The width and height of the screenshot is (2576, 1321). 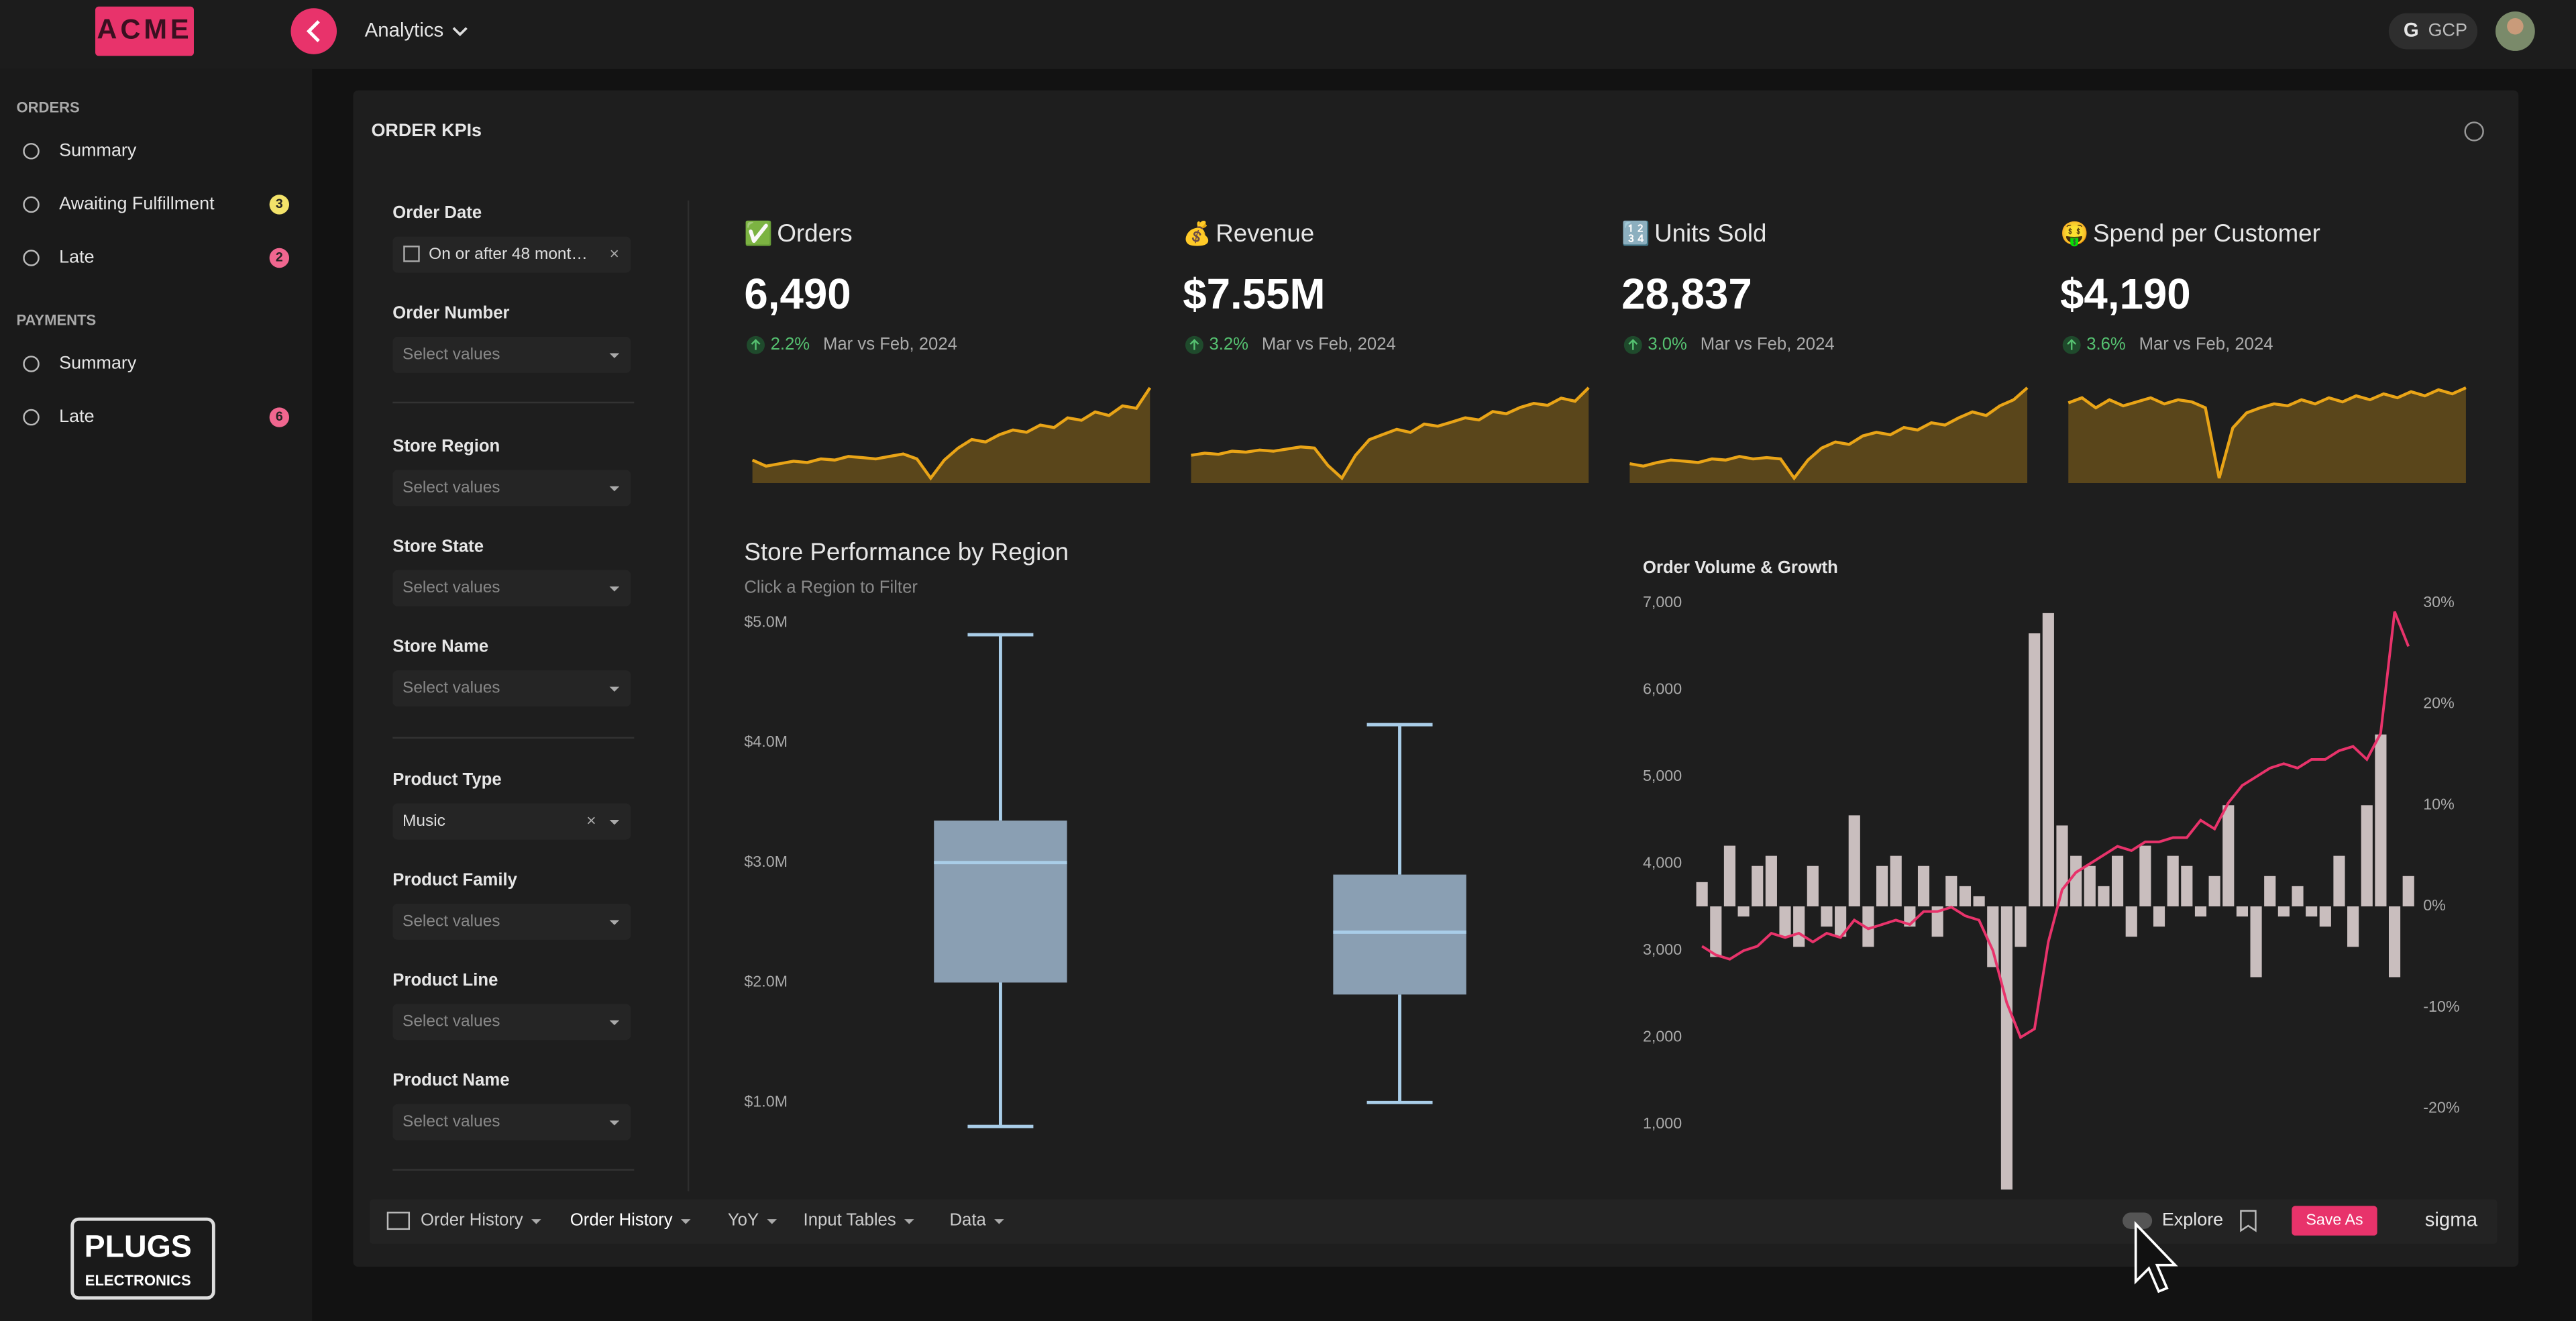 I want to click on y-tick-label: 3,000, so click(x=1662, y=949).